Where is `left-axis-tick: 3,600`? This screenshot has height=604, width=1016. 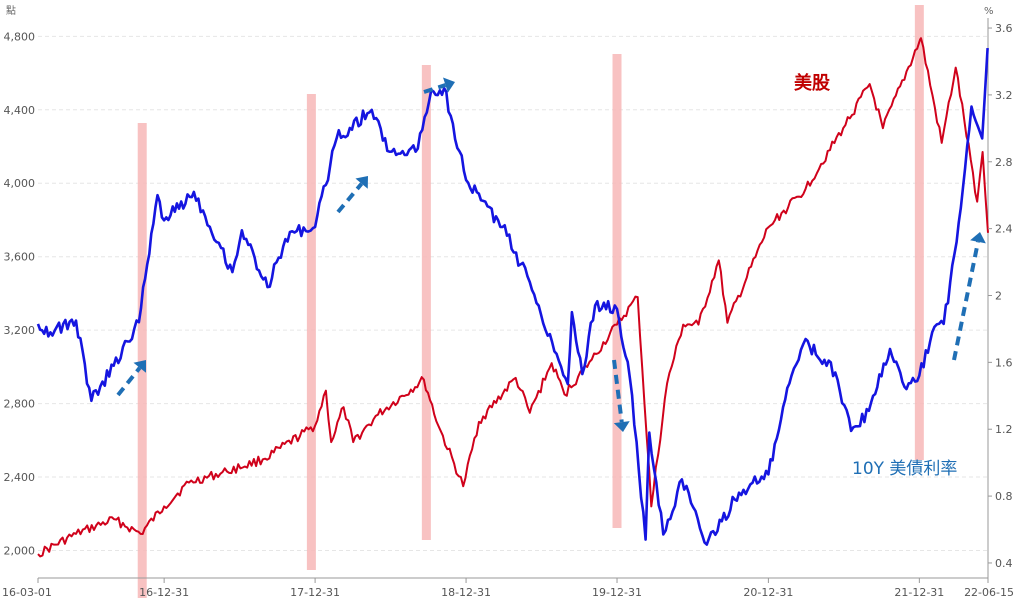
left-axis-tick: 3,600 is located at coordinates (20, 257).